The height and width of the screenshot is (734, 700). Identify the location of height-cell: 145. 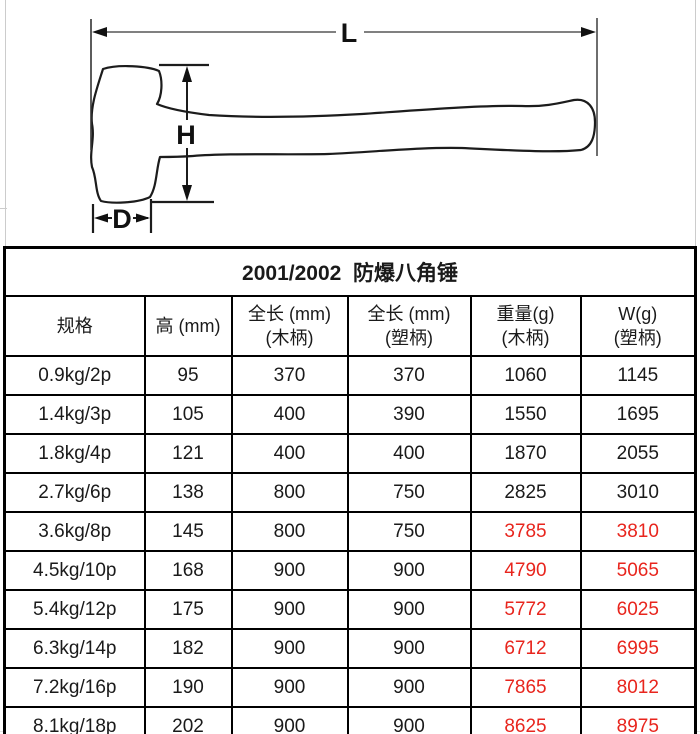
(188, 531).